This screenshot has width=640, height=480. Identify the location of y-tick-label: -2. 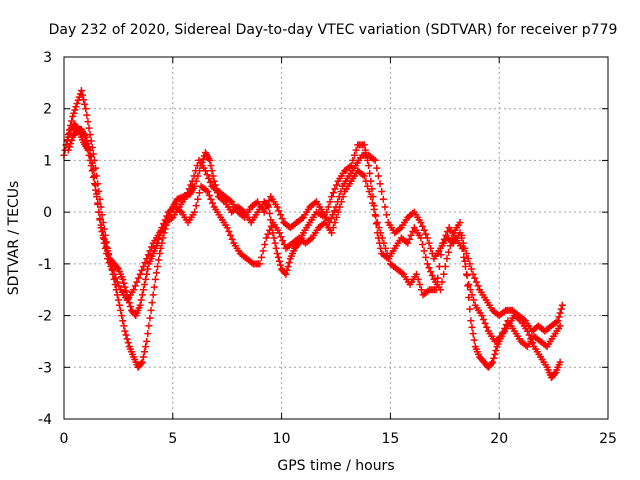
(45, 317).